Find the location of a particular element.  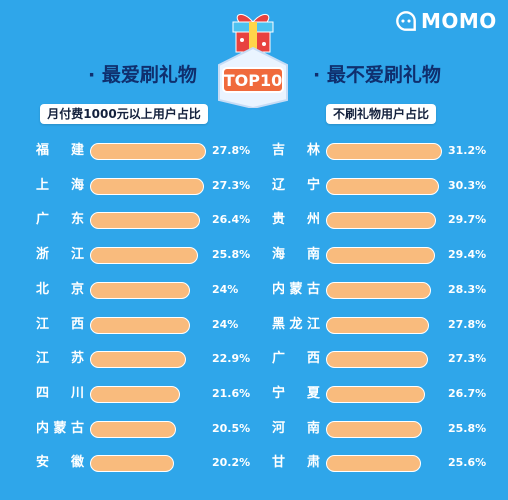

chart-row: 北京 24% is located at coordinates (137, 290).